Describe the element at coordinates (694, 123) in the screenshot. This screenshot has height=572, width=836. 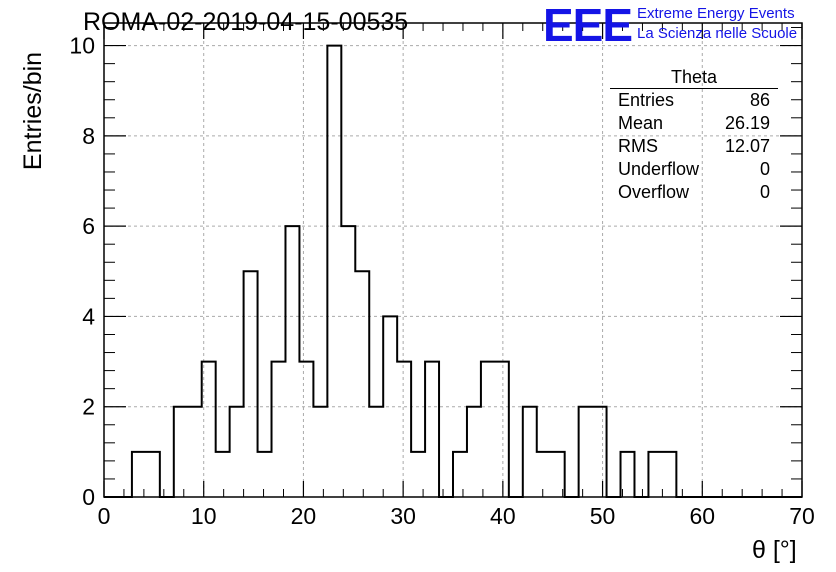
I see `stats-row-mean: Mean 26.19` at that location.